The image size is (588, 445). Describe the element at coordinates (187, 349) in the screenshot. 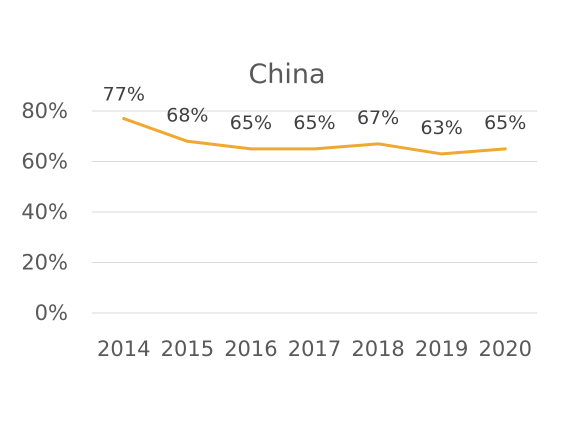

I see `x-tick-label: 2015` at that location.